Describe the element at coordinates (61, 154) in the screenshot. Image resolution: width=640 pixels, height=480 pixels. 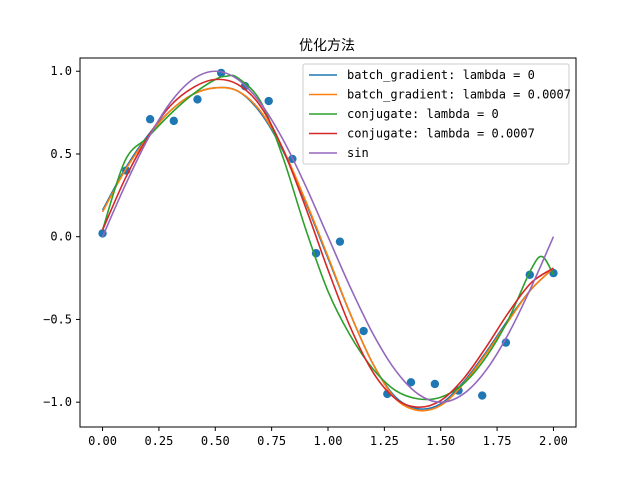
I see `y-tick-label: 0.5` at that location.